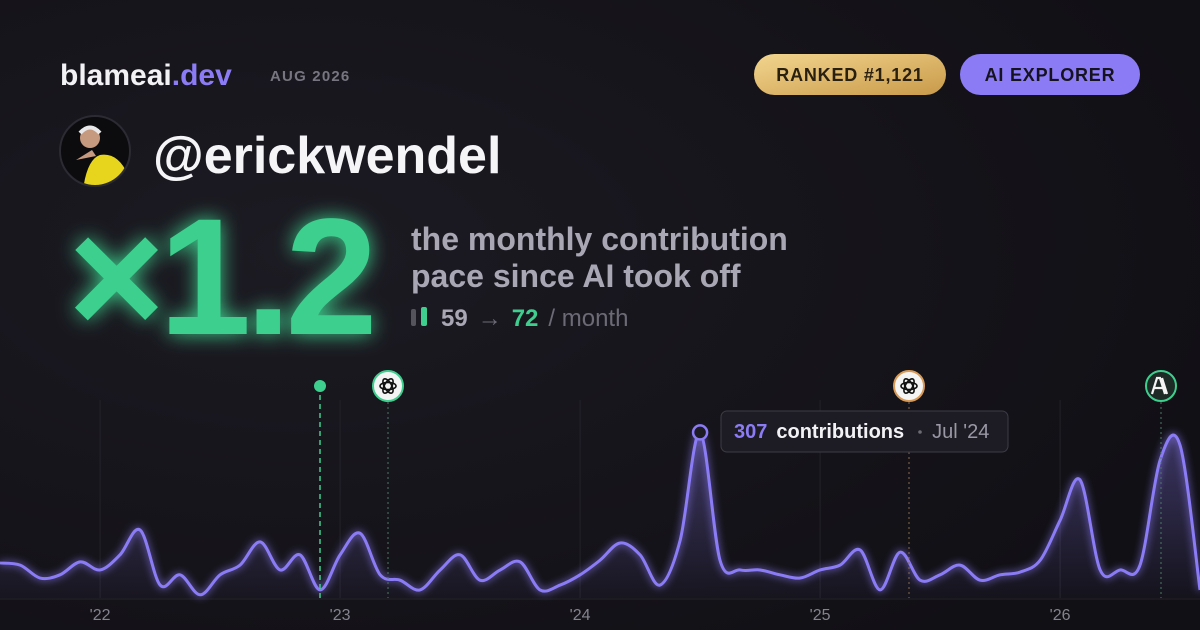  Describe the element at coordinates (100, 615) in the screenshot. I see `x-tick-label: '22` at that location.